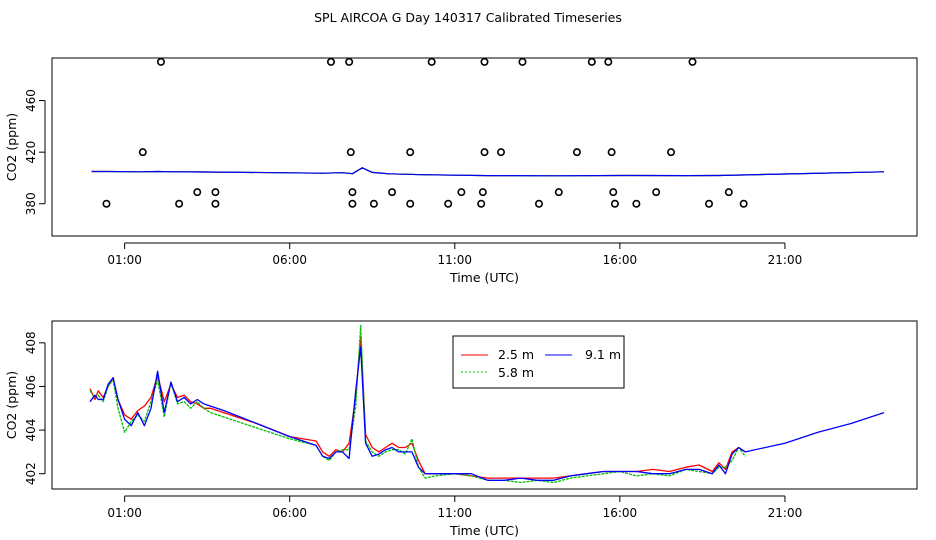 The width and height of the screenshot is (936, 540). I want to click on series-line-9-1-m, so click(488, 172).